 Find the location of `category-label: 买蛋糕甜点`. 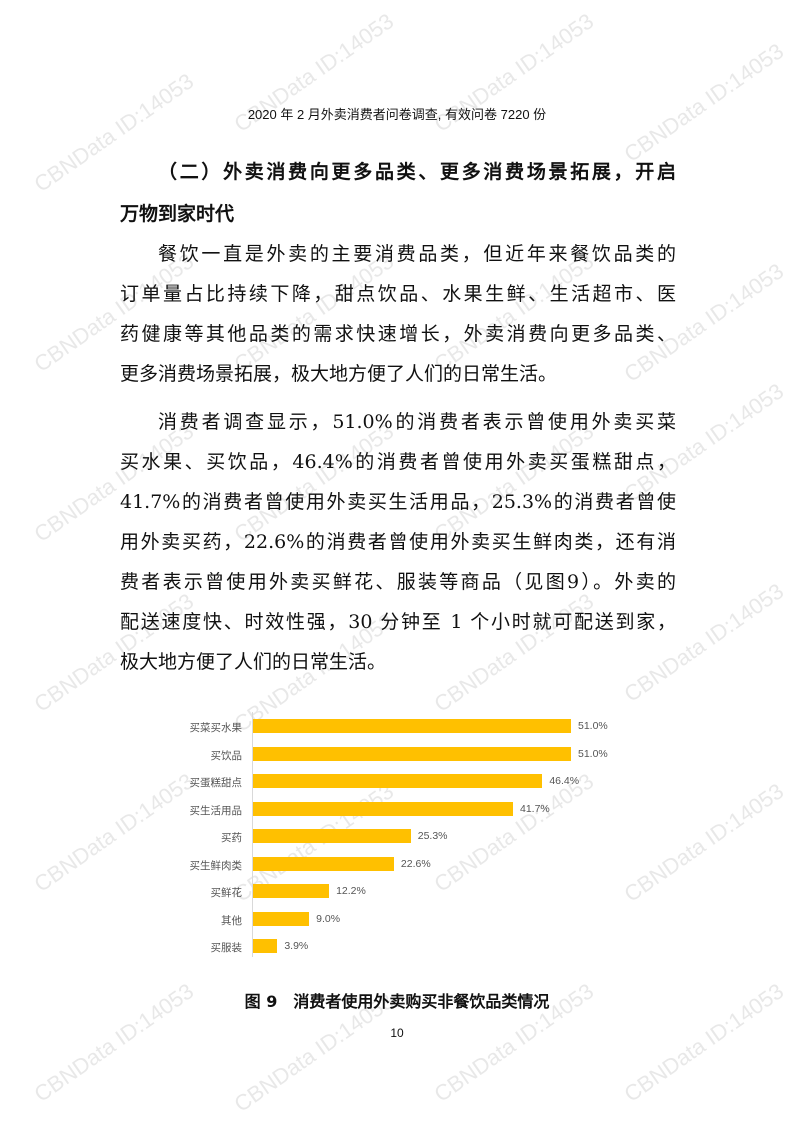

category-label: 买蛋糕甜点 is located at coordinates (216, 783).